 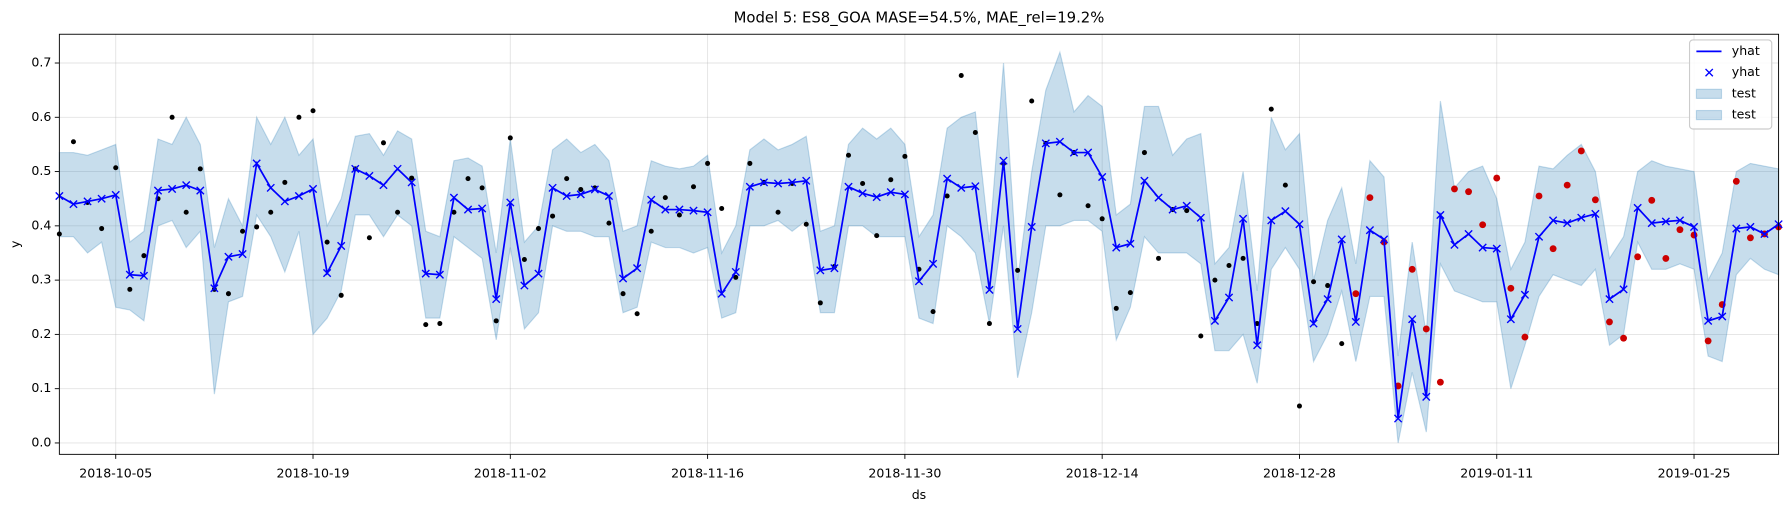 What do you see at coordinates (1746, 50) in the screenshot?
I see `legend-label: yhat` at bounding box center [1746, 50].